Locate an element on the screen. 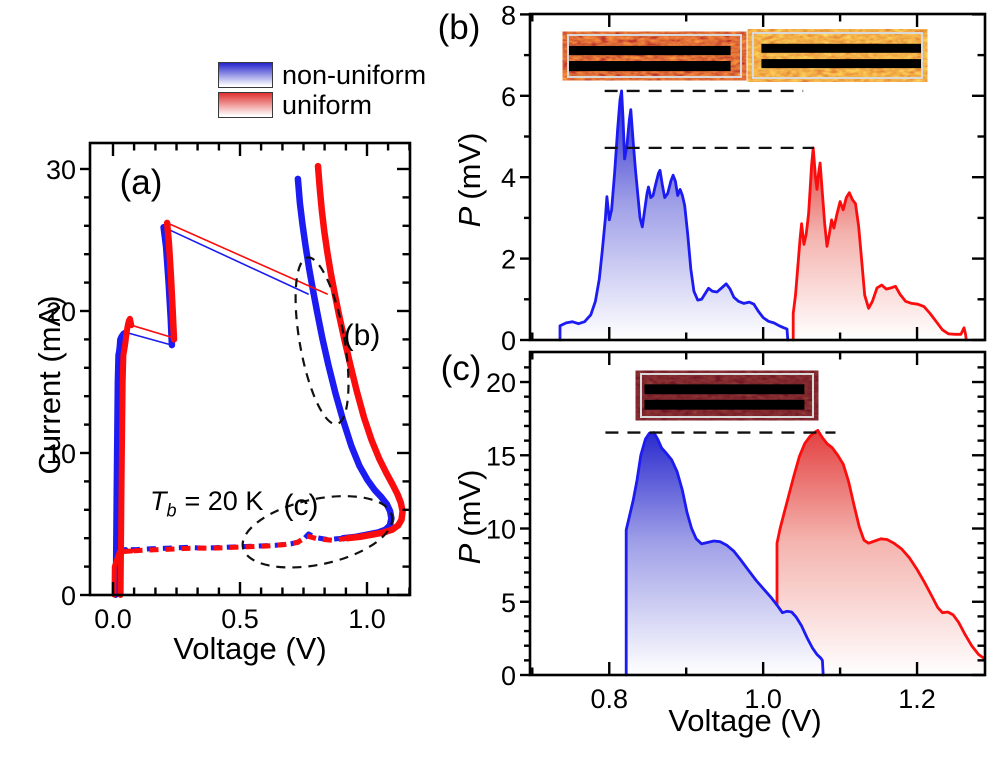  temperature-subscript: b is located at coordinates (171, 510).